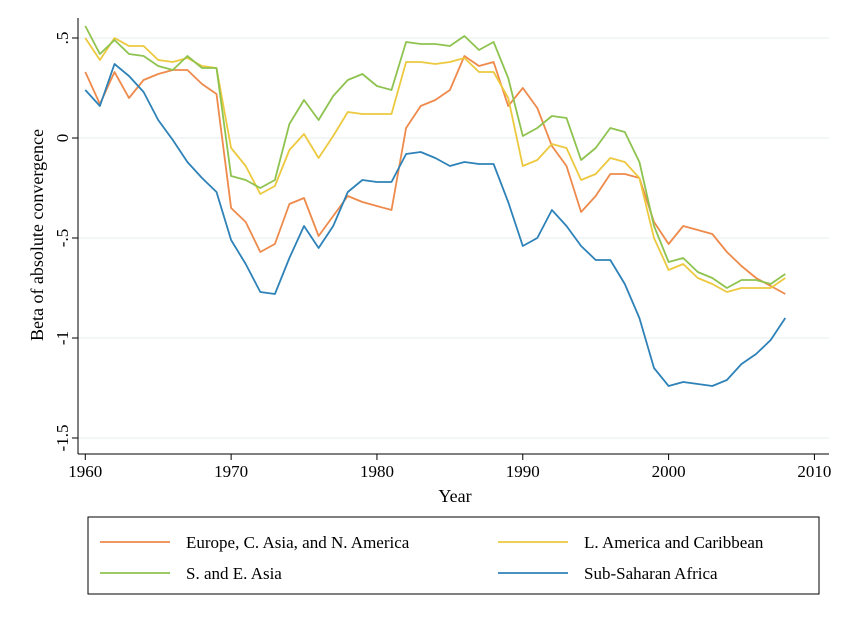 Image resolution: width=850 pixels, height=618 pixels. Describe the element at coordinates (234, 573) in the screenshot. I see `legend-label-s-and-e-asia: S. and E. Asia` at that location.